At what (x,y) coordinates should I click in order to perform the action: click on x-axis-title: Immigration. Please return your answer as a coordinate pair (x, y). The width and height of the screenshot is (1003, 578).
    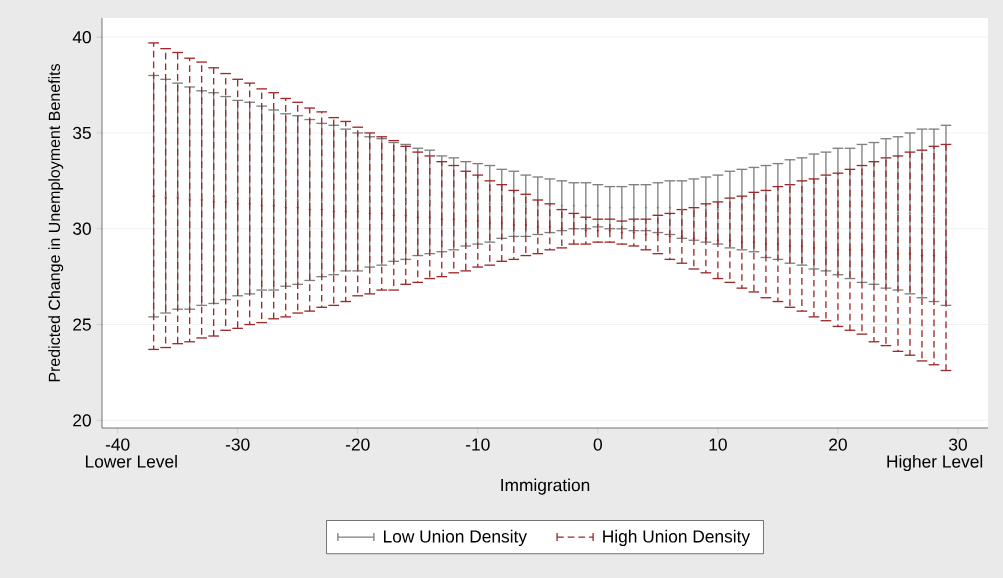
    Looking at the image, I should click on (545, 486).